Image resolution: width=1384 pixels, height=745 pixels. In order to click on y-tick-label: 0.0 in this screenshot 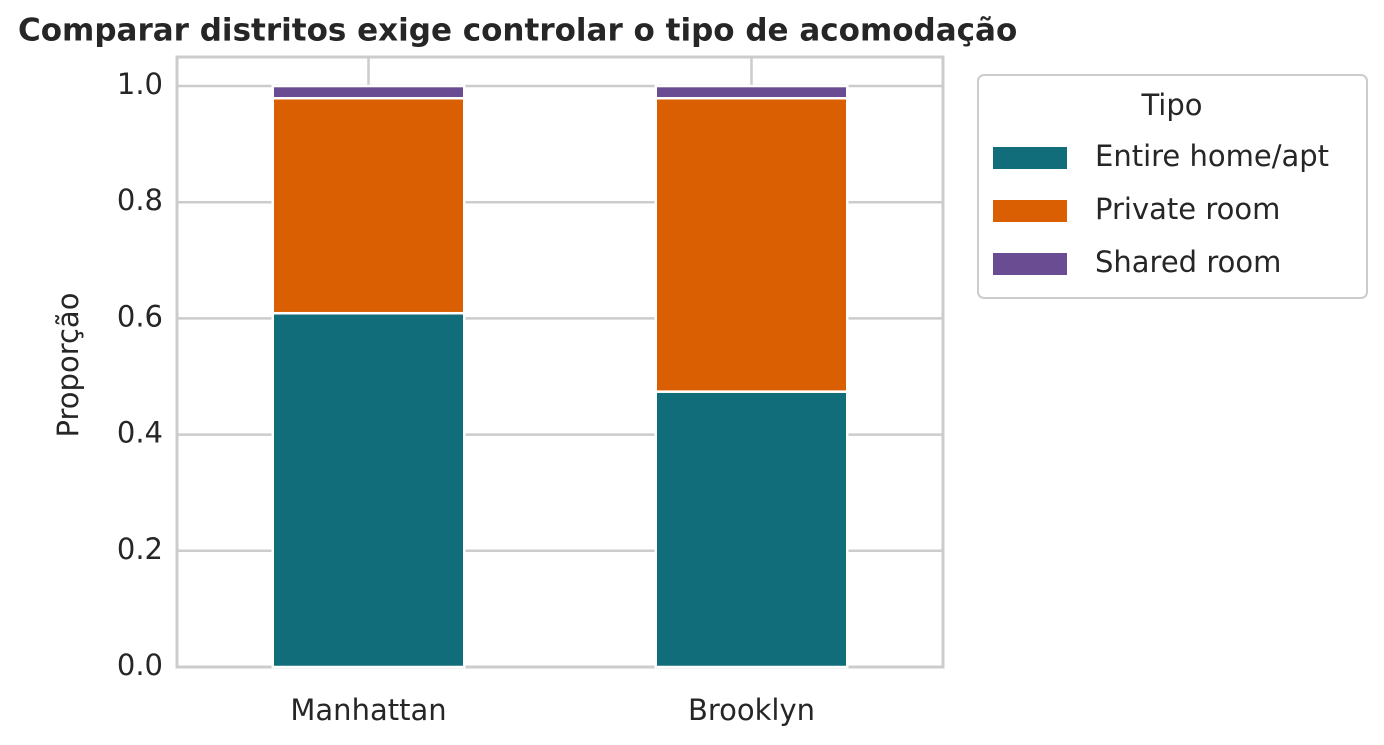, I will do `click(140, 665)`.